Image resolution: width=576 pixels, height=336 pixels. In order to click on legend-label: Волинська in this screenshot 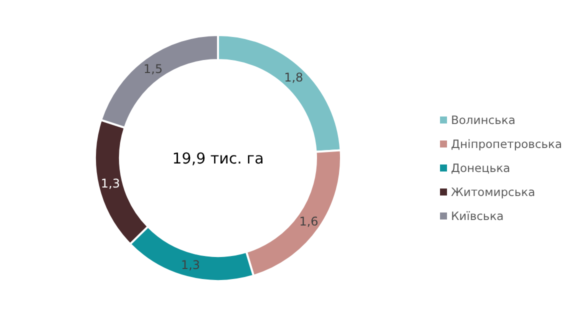, I will do `click(483, 120)`.